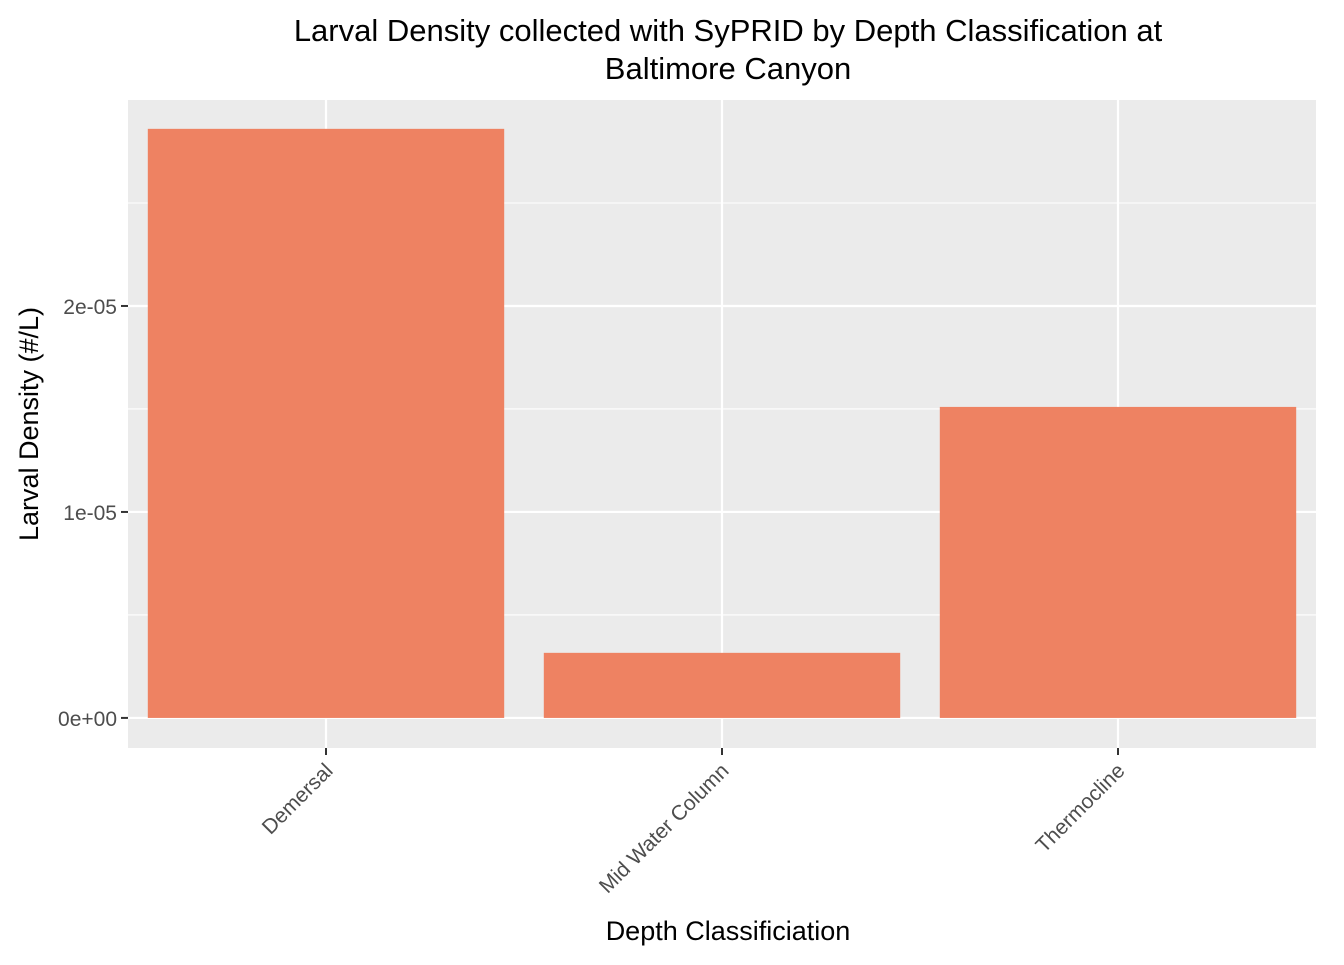 The width and height of the screenshot is (1344, 965). I want to click on y-tick-label: 1e-05, so click(90, 513).